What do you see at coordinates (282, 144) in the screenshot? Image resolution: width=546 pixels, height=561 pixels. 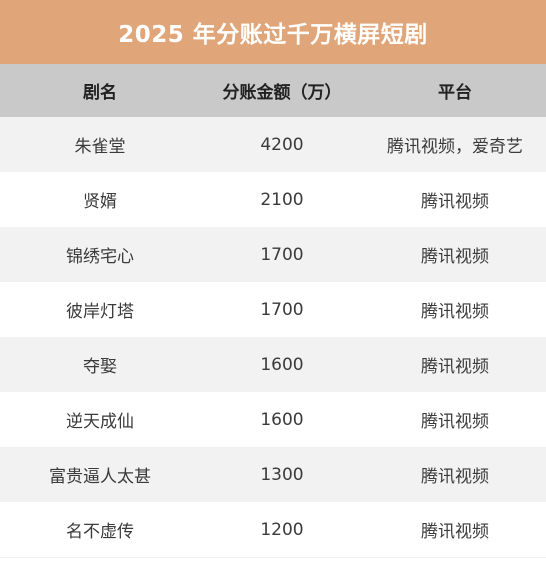 I see `cell-amount: 4200` at bounding box center [282, 144].